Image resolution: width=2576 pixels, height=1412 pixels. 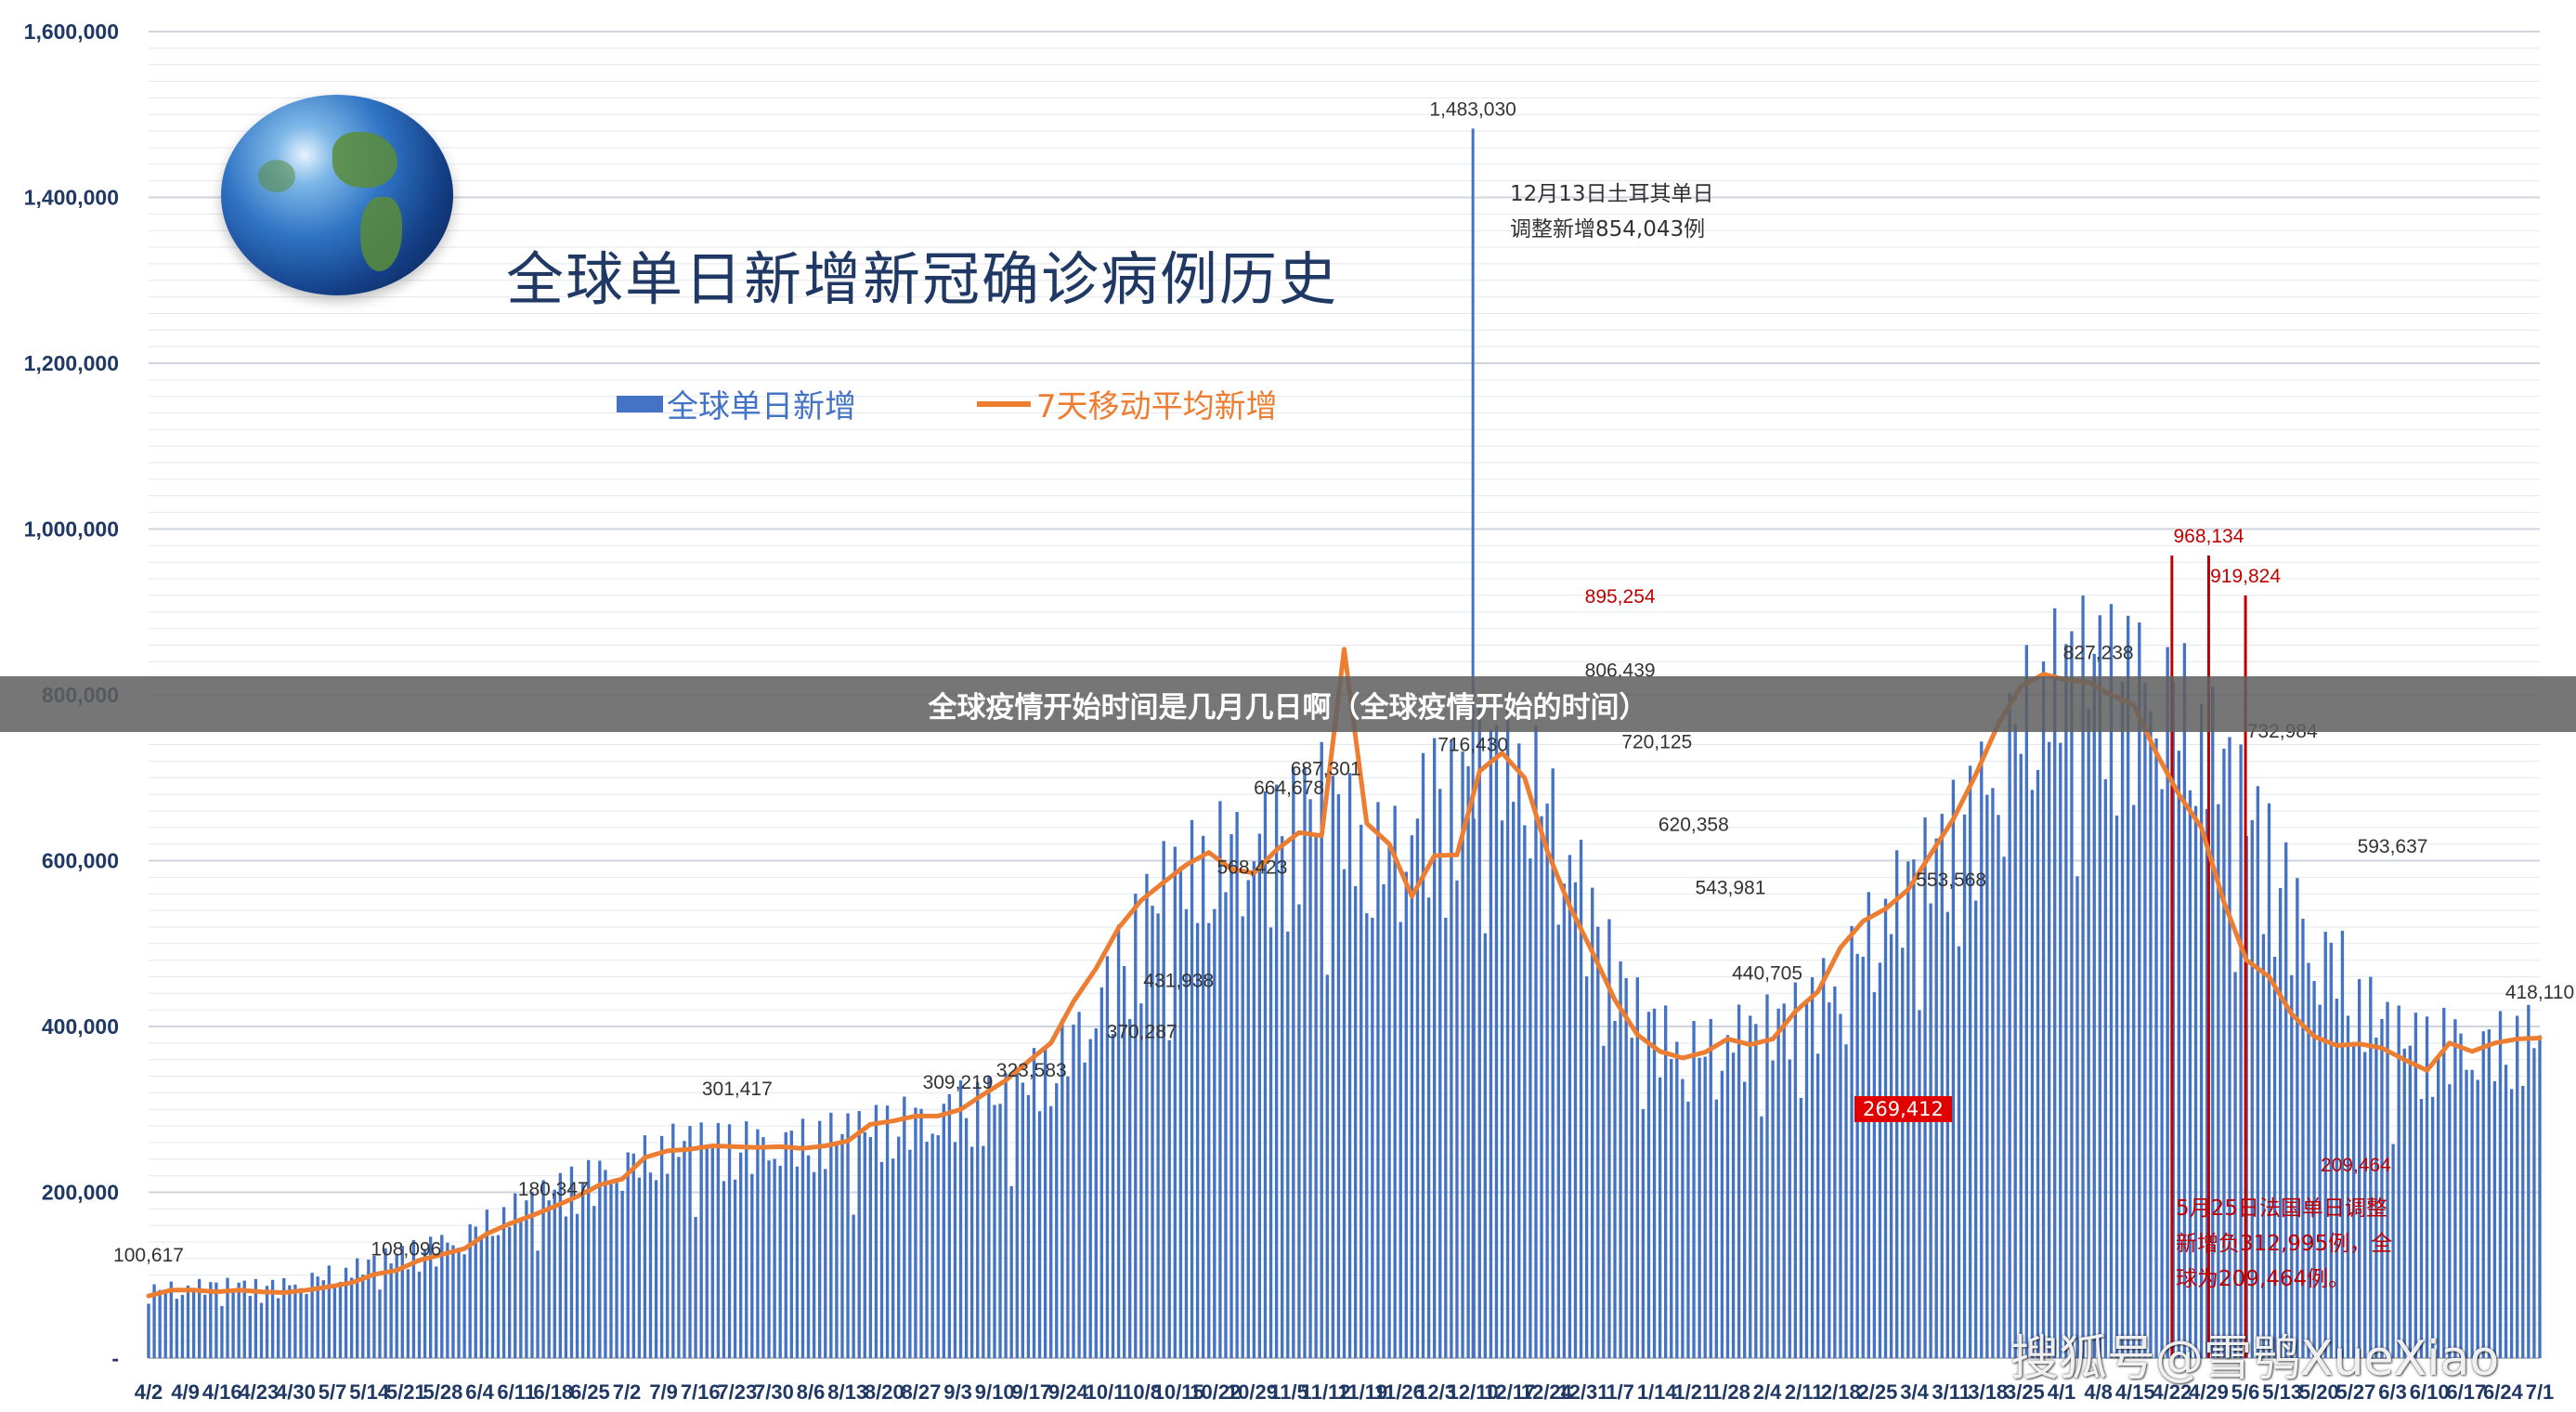 I want to click on x-tick-label: 9/10, so click(x=995, y=1392).